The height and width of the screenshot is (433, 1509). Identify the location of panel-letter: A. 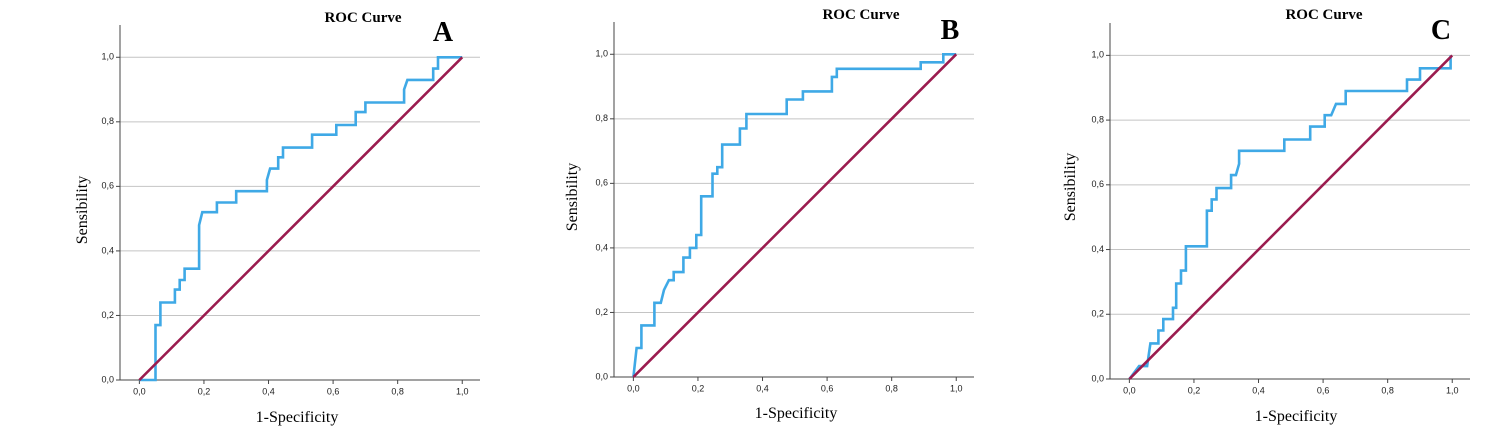
(443, 32).